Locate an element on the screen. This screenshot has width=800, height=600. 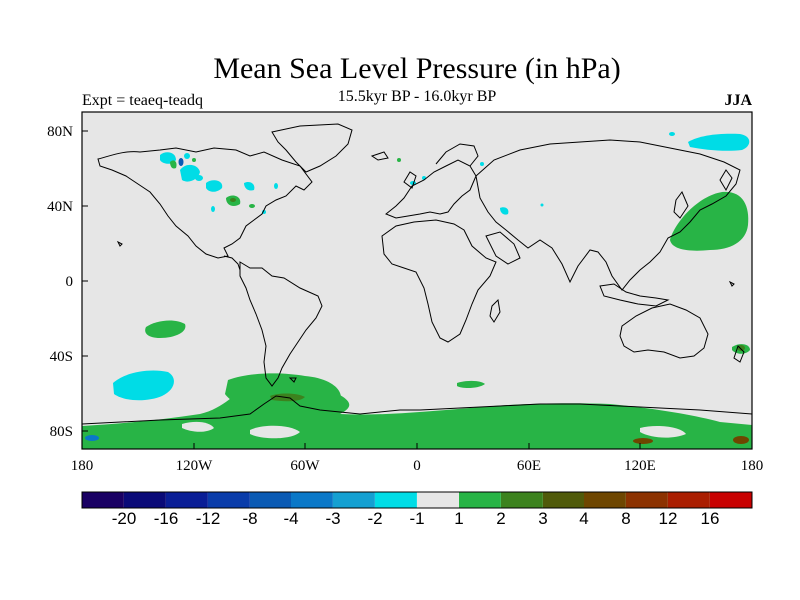
colorbar-label: 16 is located at coordinates (710, 518).